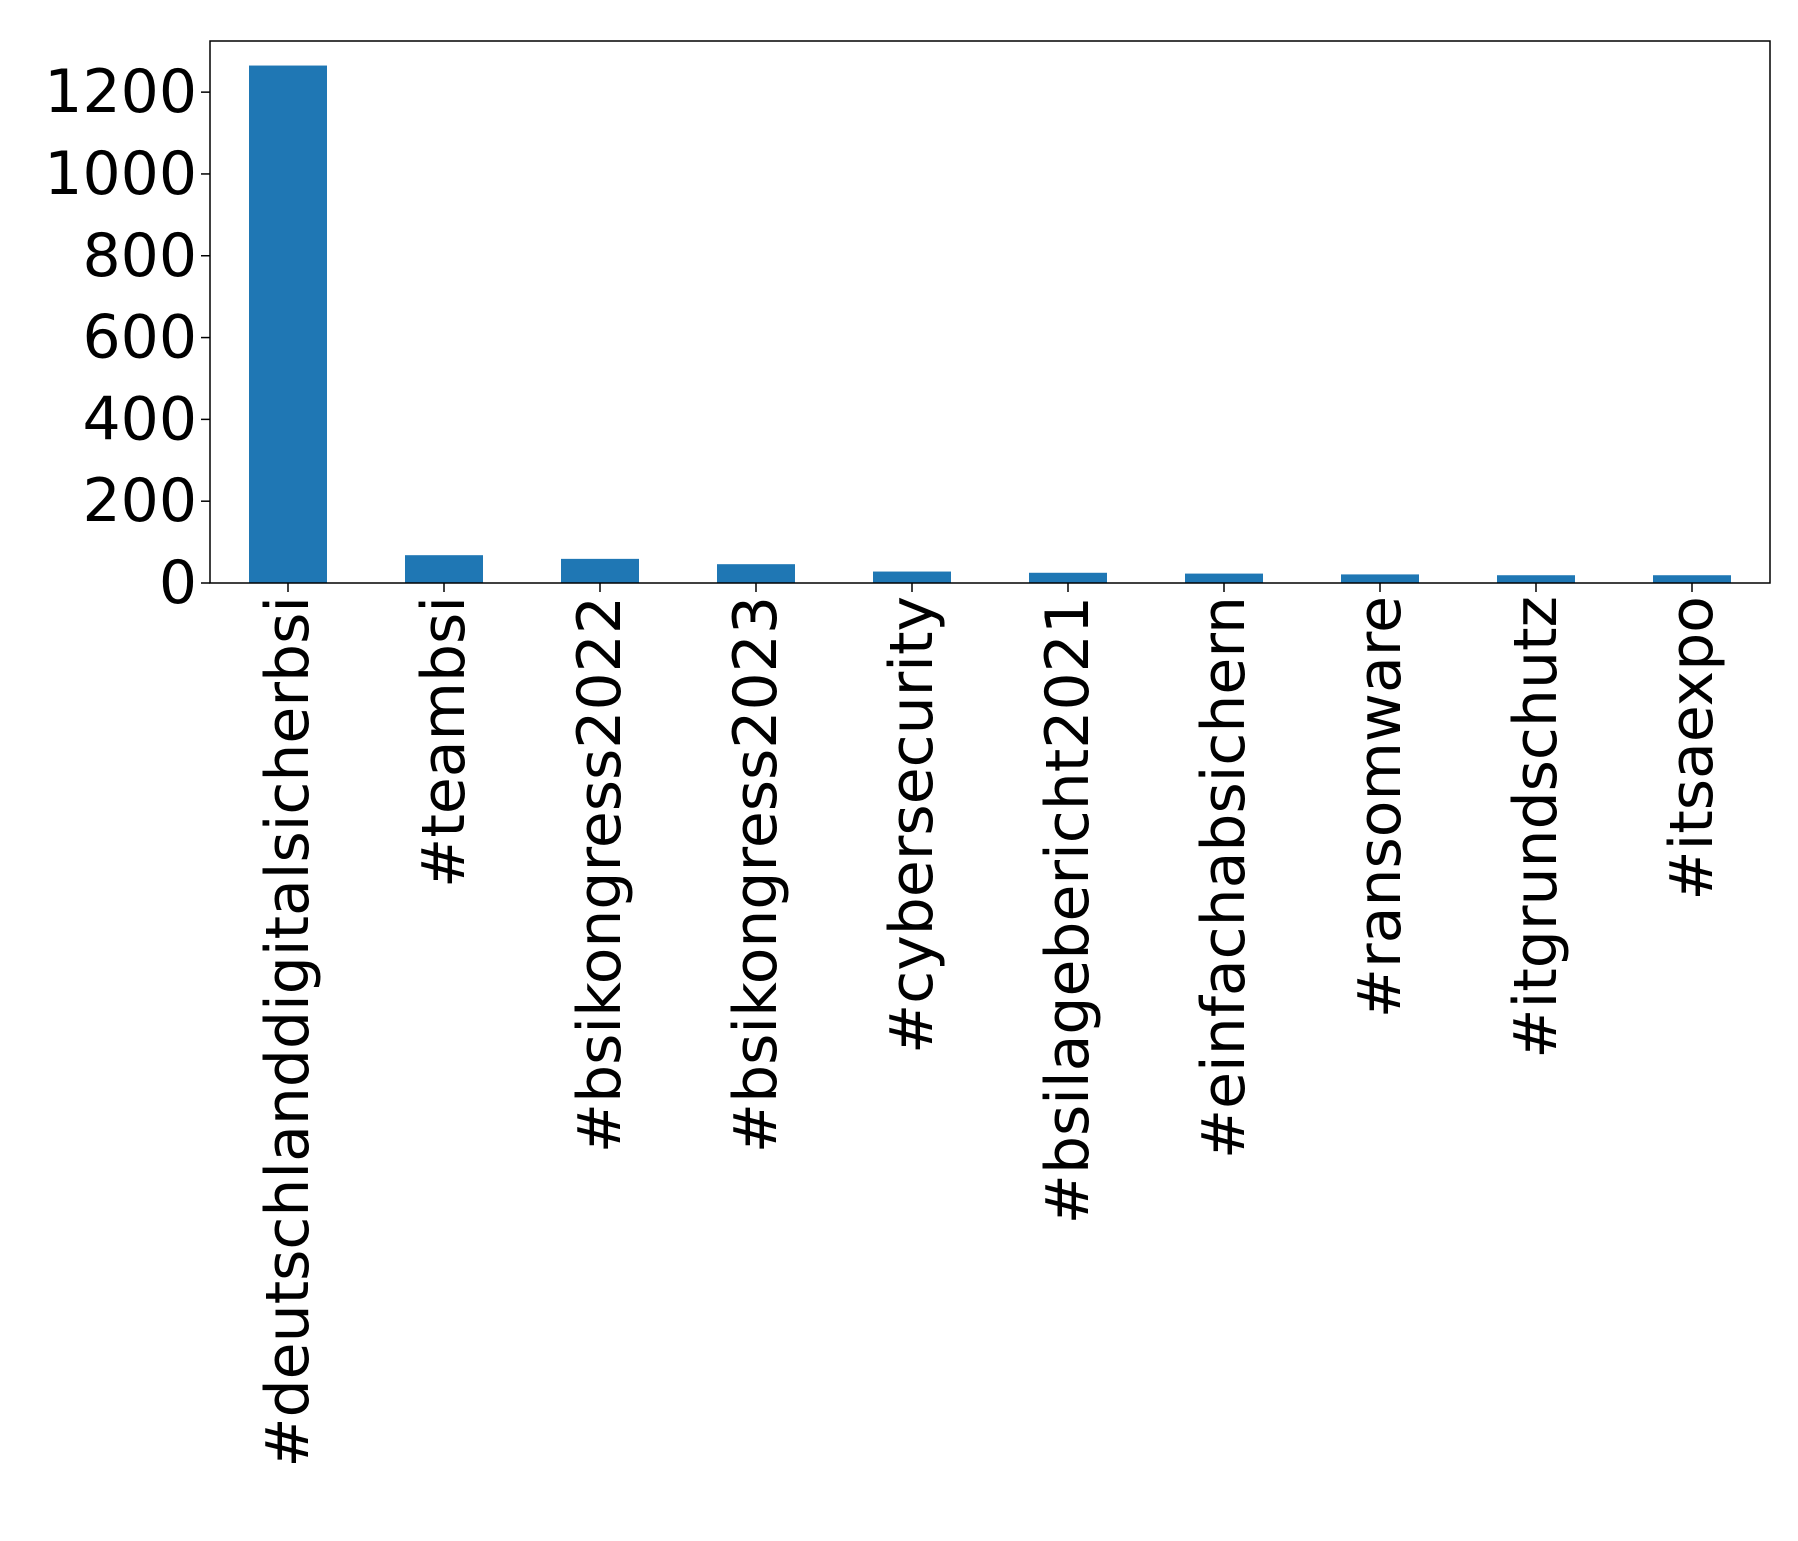 The image size is (1798, 1541). I want to click on y-tick-label-1: 200, so click(139, 501).